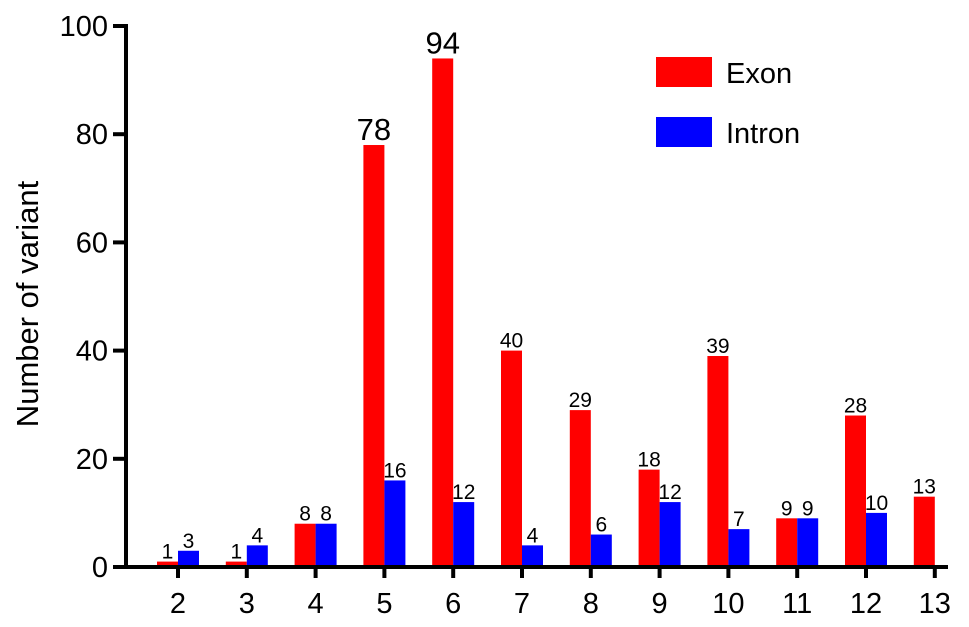 The width and height of the screenshot is (969, 627). I want to click on value-label-intron-2: 3, so click(189, 541).